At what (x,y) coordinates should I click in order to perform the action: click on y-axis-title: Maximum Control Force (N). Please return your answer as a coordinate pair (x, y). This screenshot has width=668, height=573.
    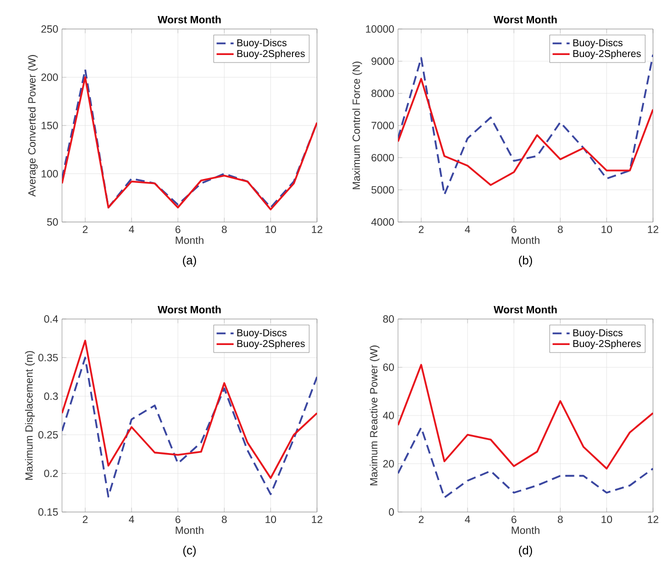
    Looking at the image, I should click on (357, 126).